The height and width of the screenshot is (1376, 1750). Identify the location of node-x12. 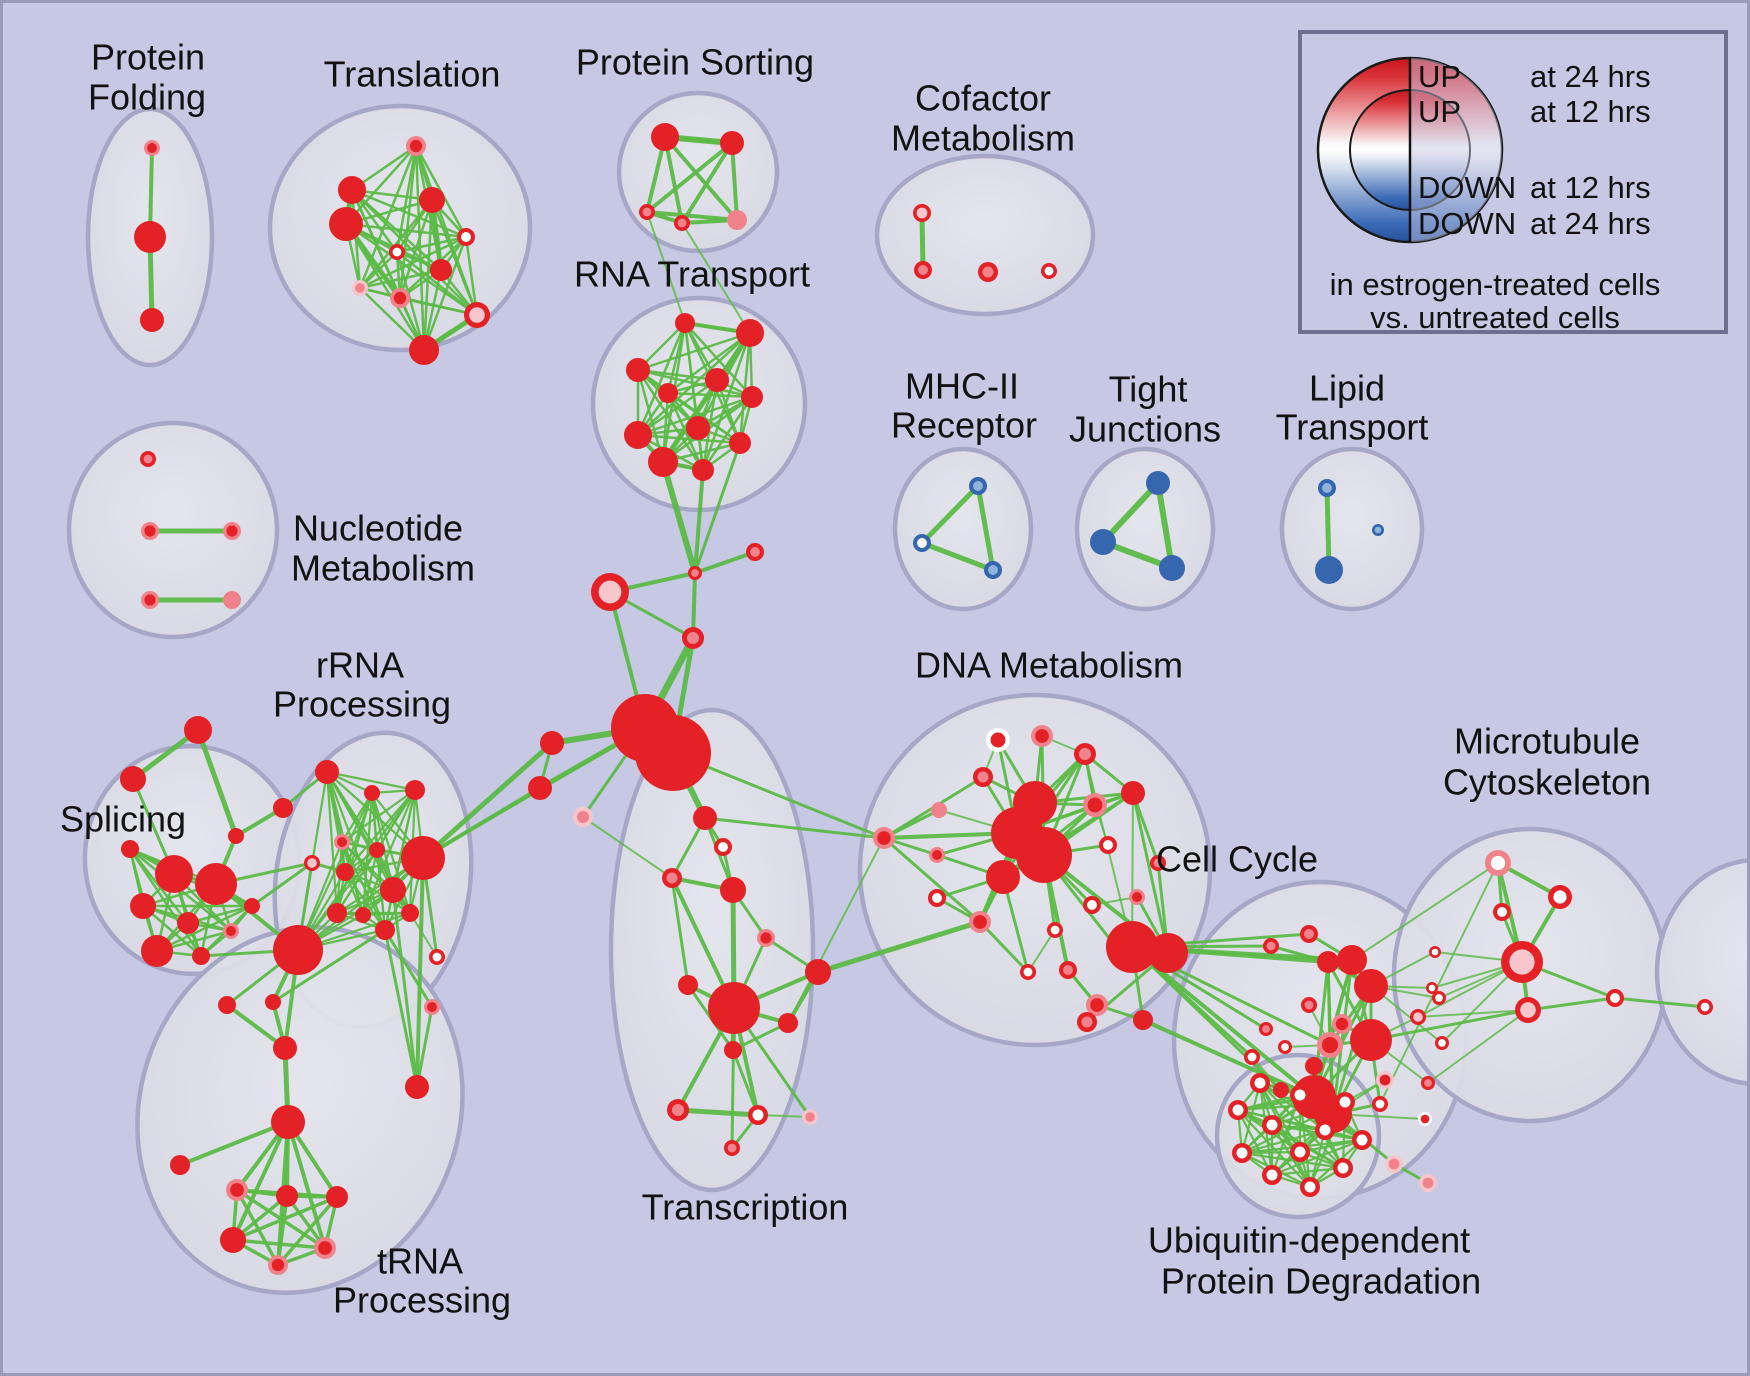
(758, 1115).